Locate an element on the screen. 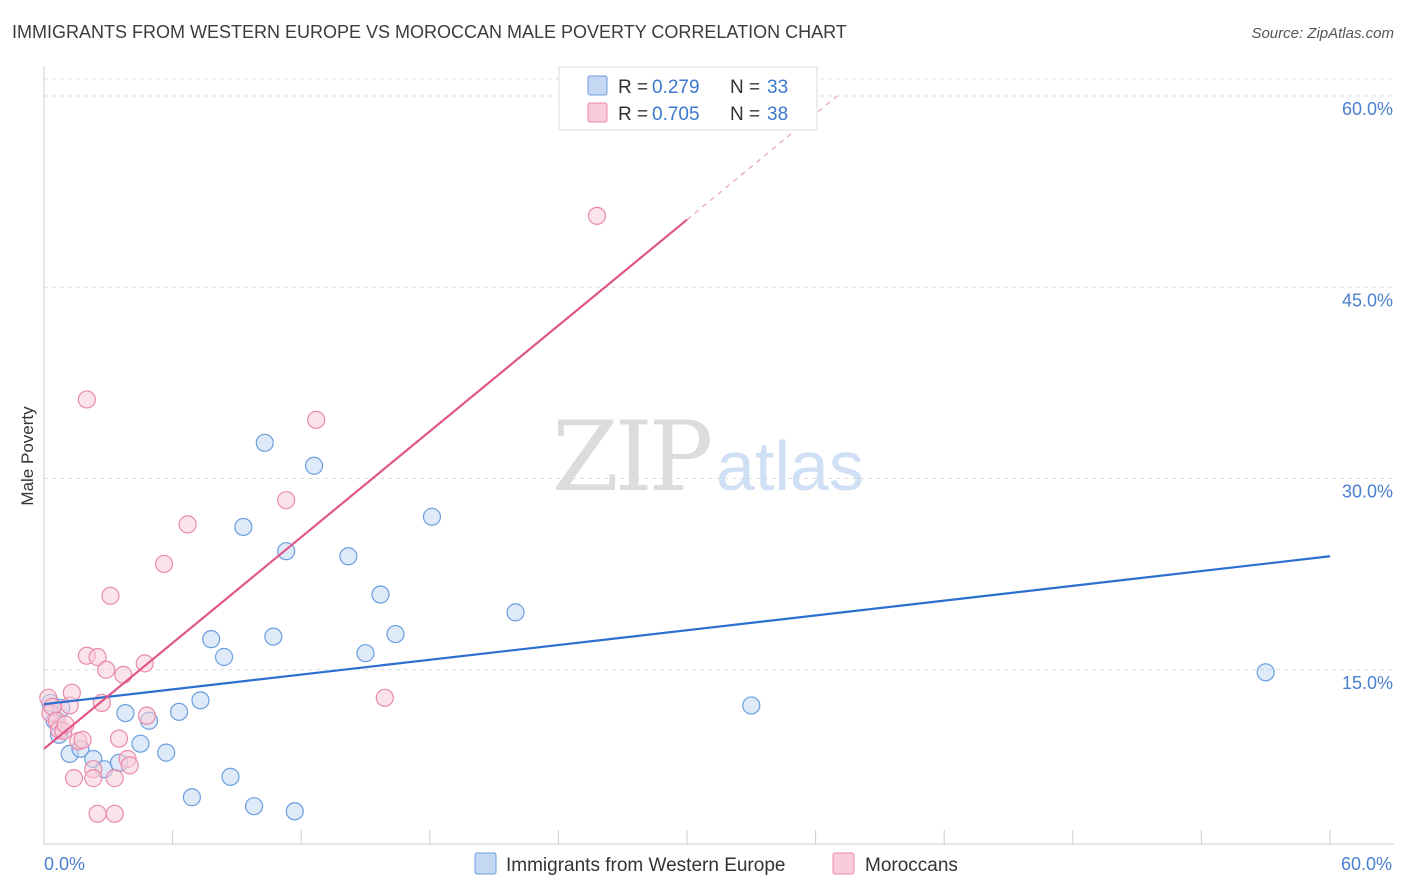  y-tick-label: 45.0% is located at coordinates (1367, 300).